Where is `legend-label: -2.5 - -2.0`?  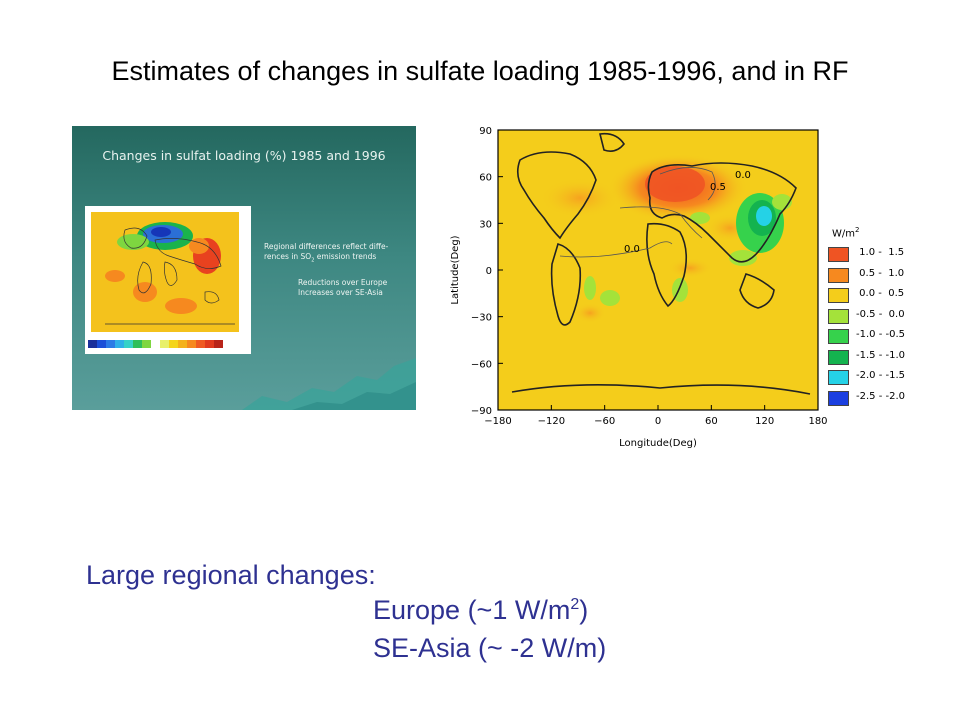 legend-label: -2.5 - -2.0 is located at coordinates (880, 396).